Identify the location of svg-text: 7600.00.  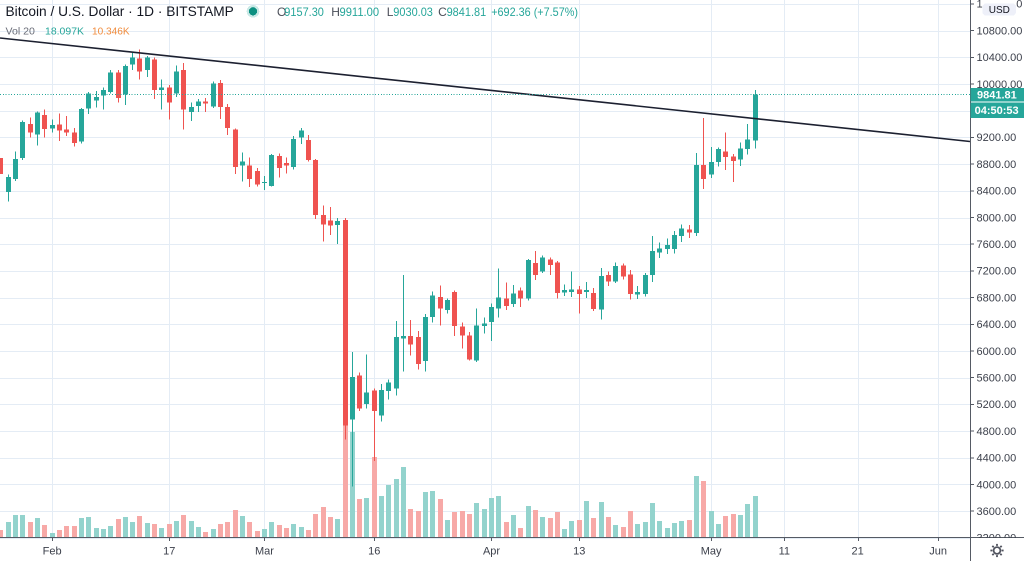
(997, 245).